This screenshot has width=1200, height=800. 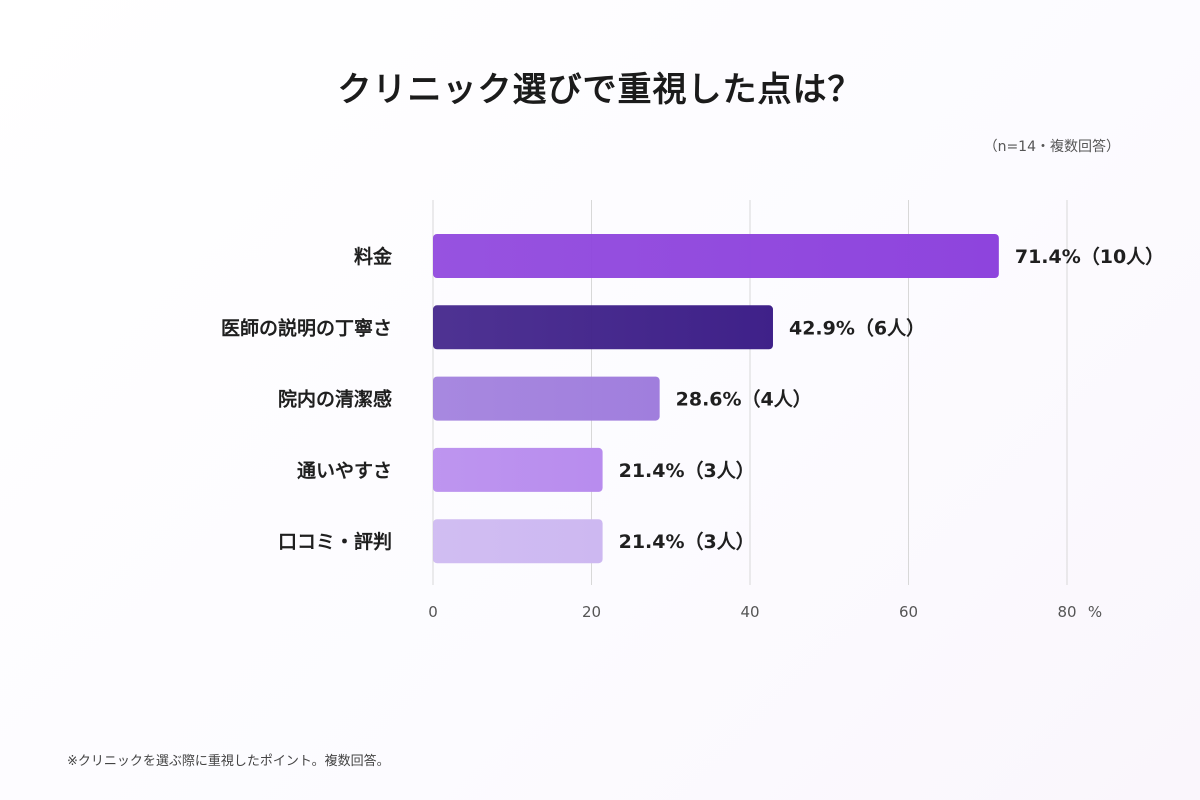 What do you see at coordinates (744, 399) in the screenshot?
I see `value-label: 28.6%（4人）` at bounding box center [744, 399].